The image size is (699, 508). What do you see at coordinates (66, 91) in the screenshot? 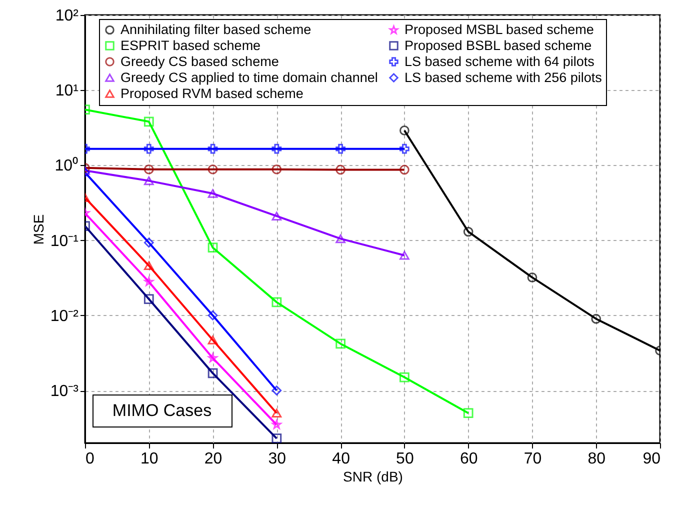
I see `y-tick-label: 10¹` at bounding box center [66, 91].